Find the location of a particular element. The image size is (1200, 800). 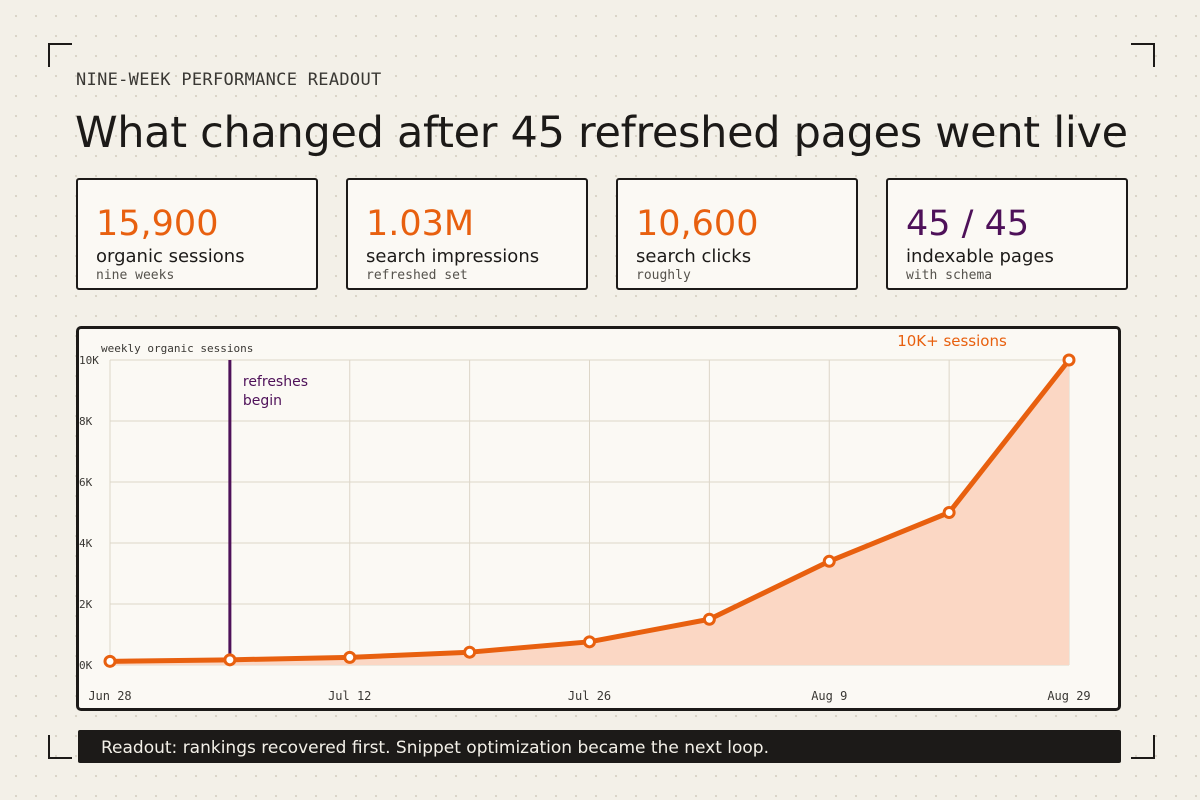

stat-card-sessions: 15,900 organic sessions nine weeks is located at coordinates (197, 234).